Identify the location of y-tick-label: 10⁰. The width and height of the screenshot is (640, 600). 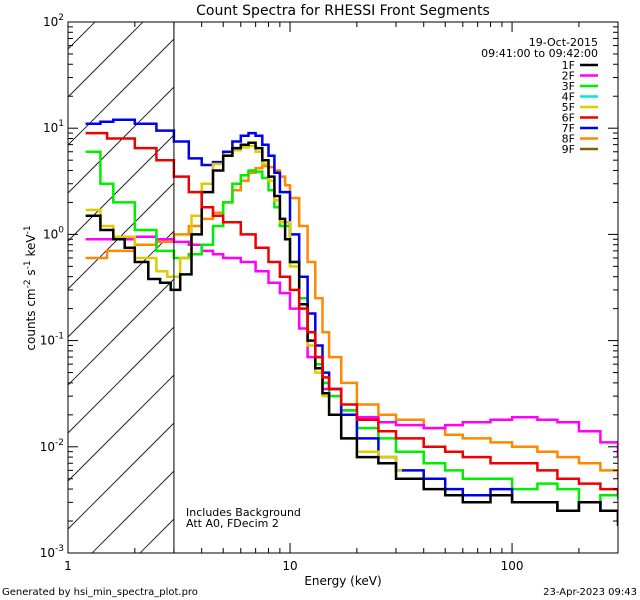
(53, 233).